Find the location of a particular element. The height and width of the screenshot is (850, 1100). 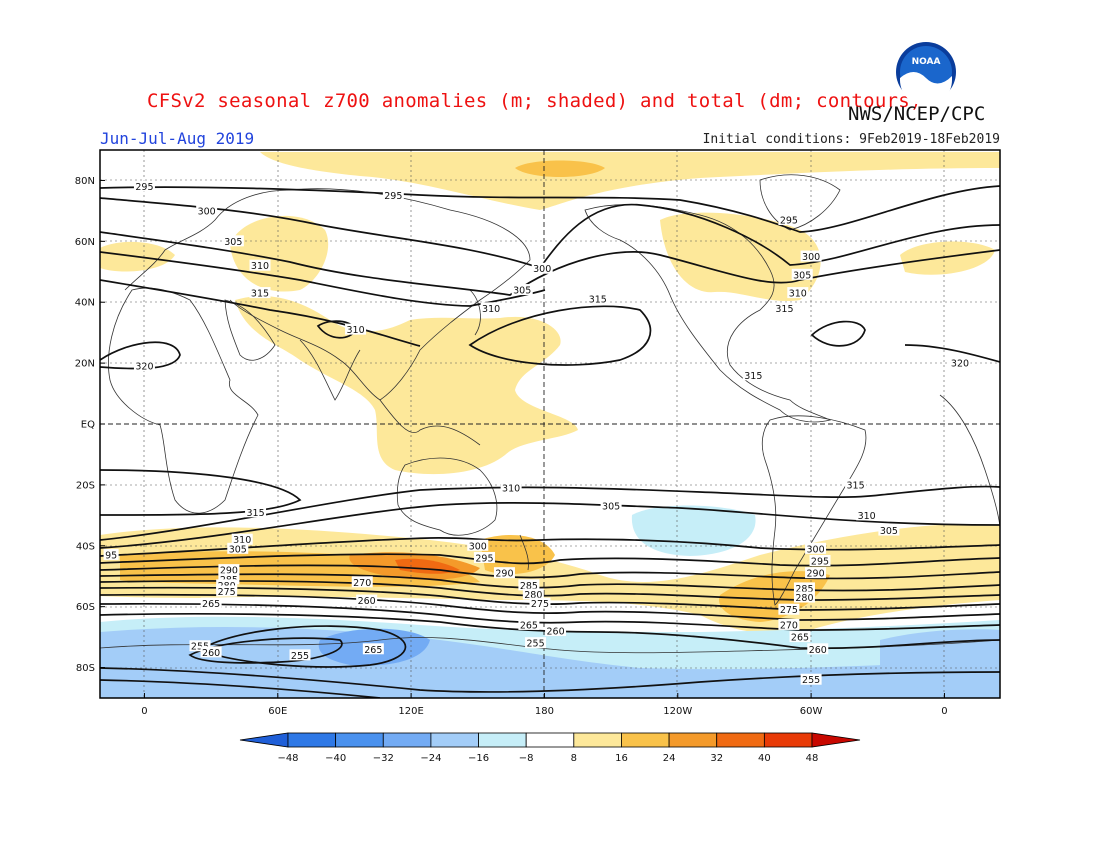

longitude-axis: 0 60E 120E 180 120W 60W 0 is located at coordinates (544, 705).